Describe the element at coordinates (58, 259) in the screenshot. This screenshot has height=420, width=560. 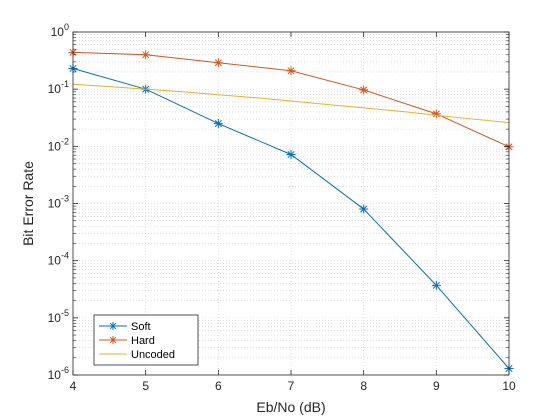
I see `y-tick-label: 10⁻⁴` at that location.